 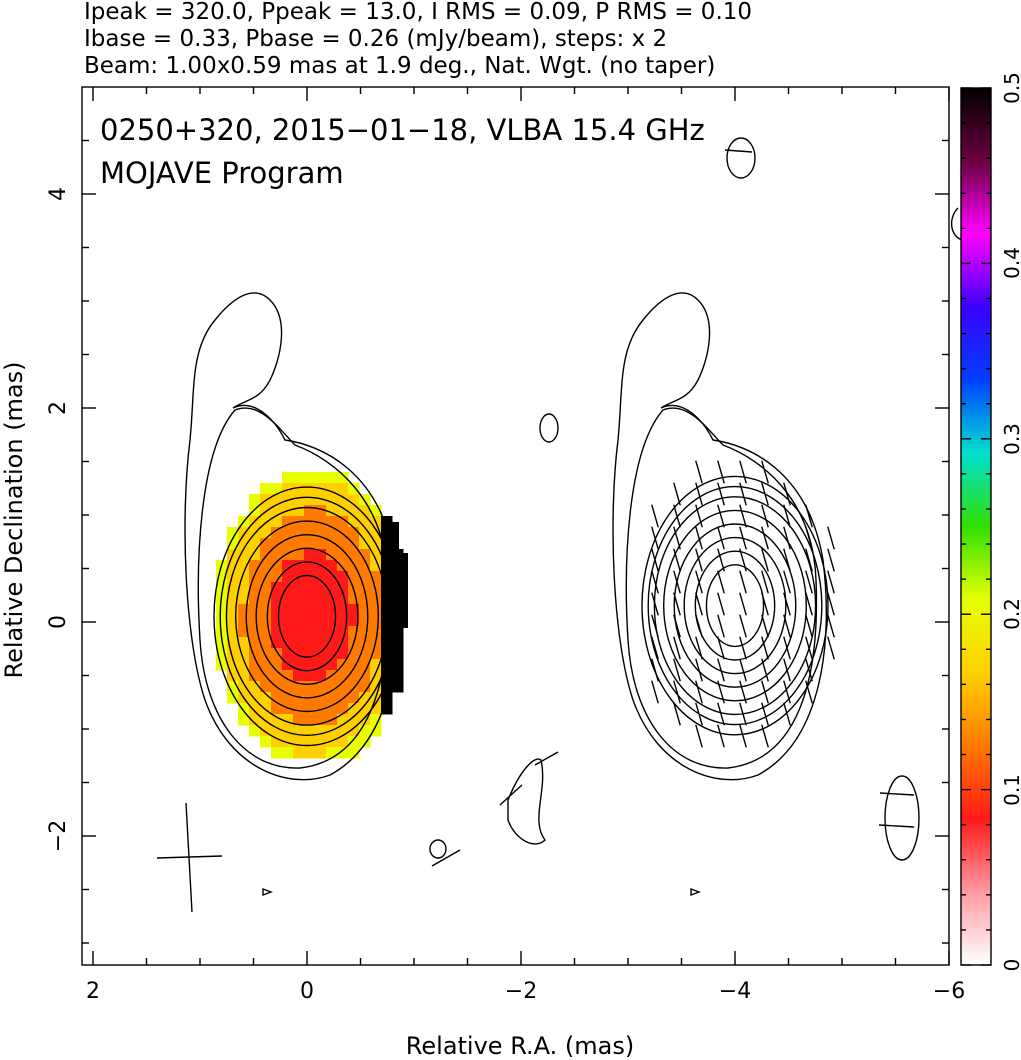 What do you see at coordinates (521, 991) in the screenshot?
I see `x-tick-label: −2` at bounding box center [521, 991].